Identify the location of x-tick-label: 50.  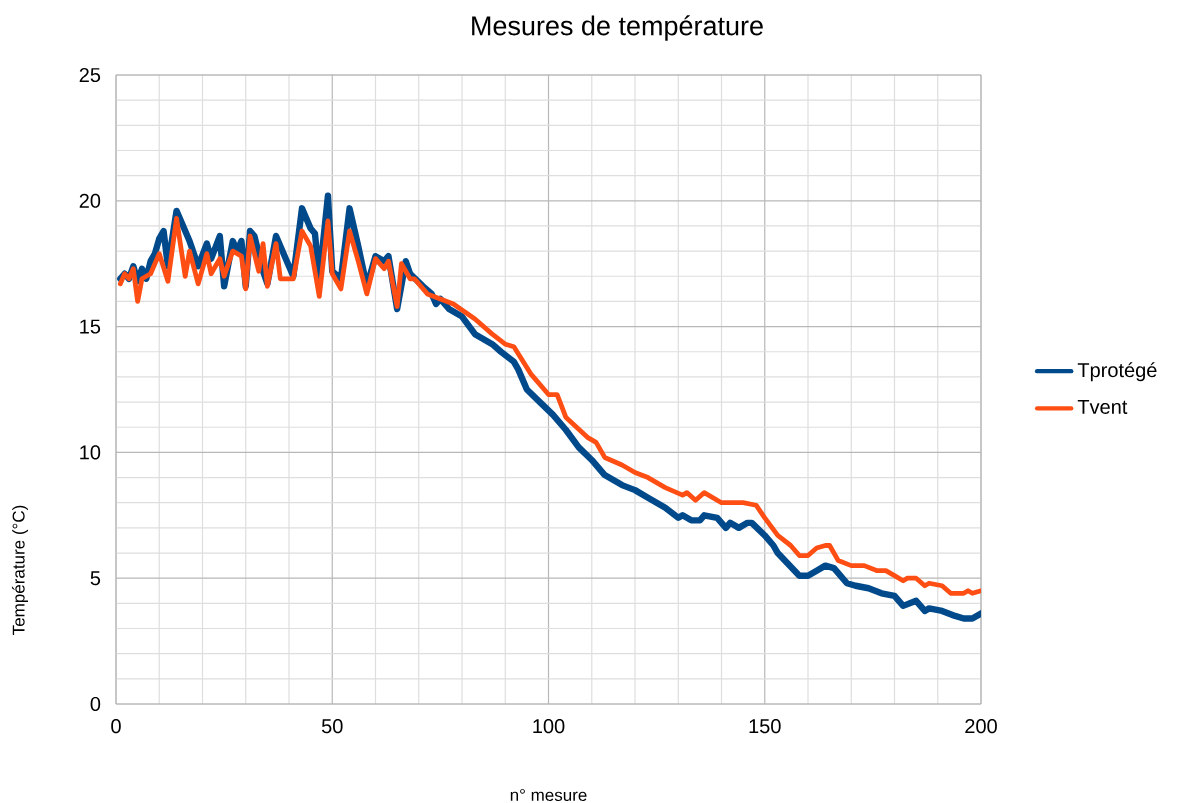
(332, 726).